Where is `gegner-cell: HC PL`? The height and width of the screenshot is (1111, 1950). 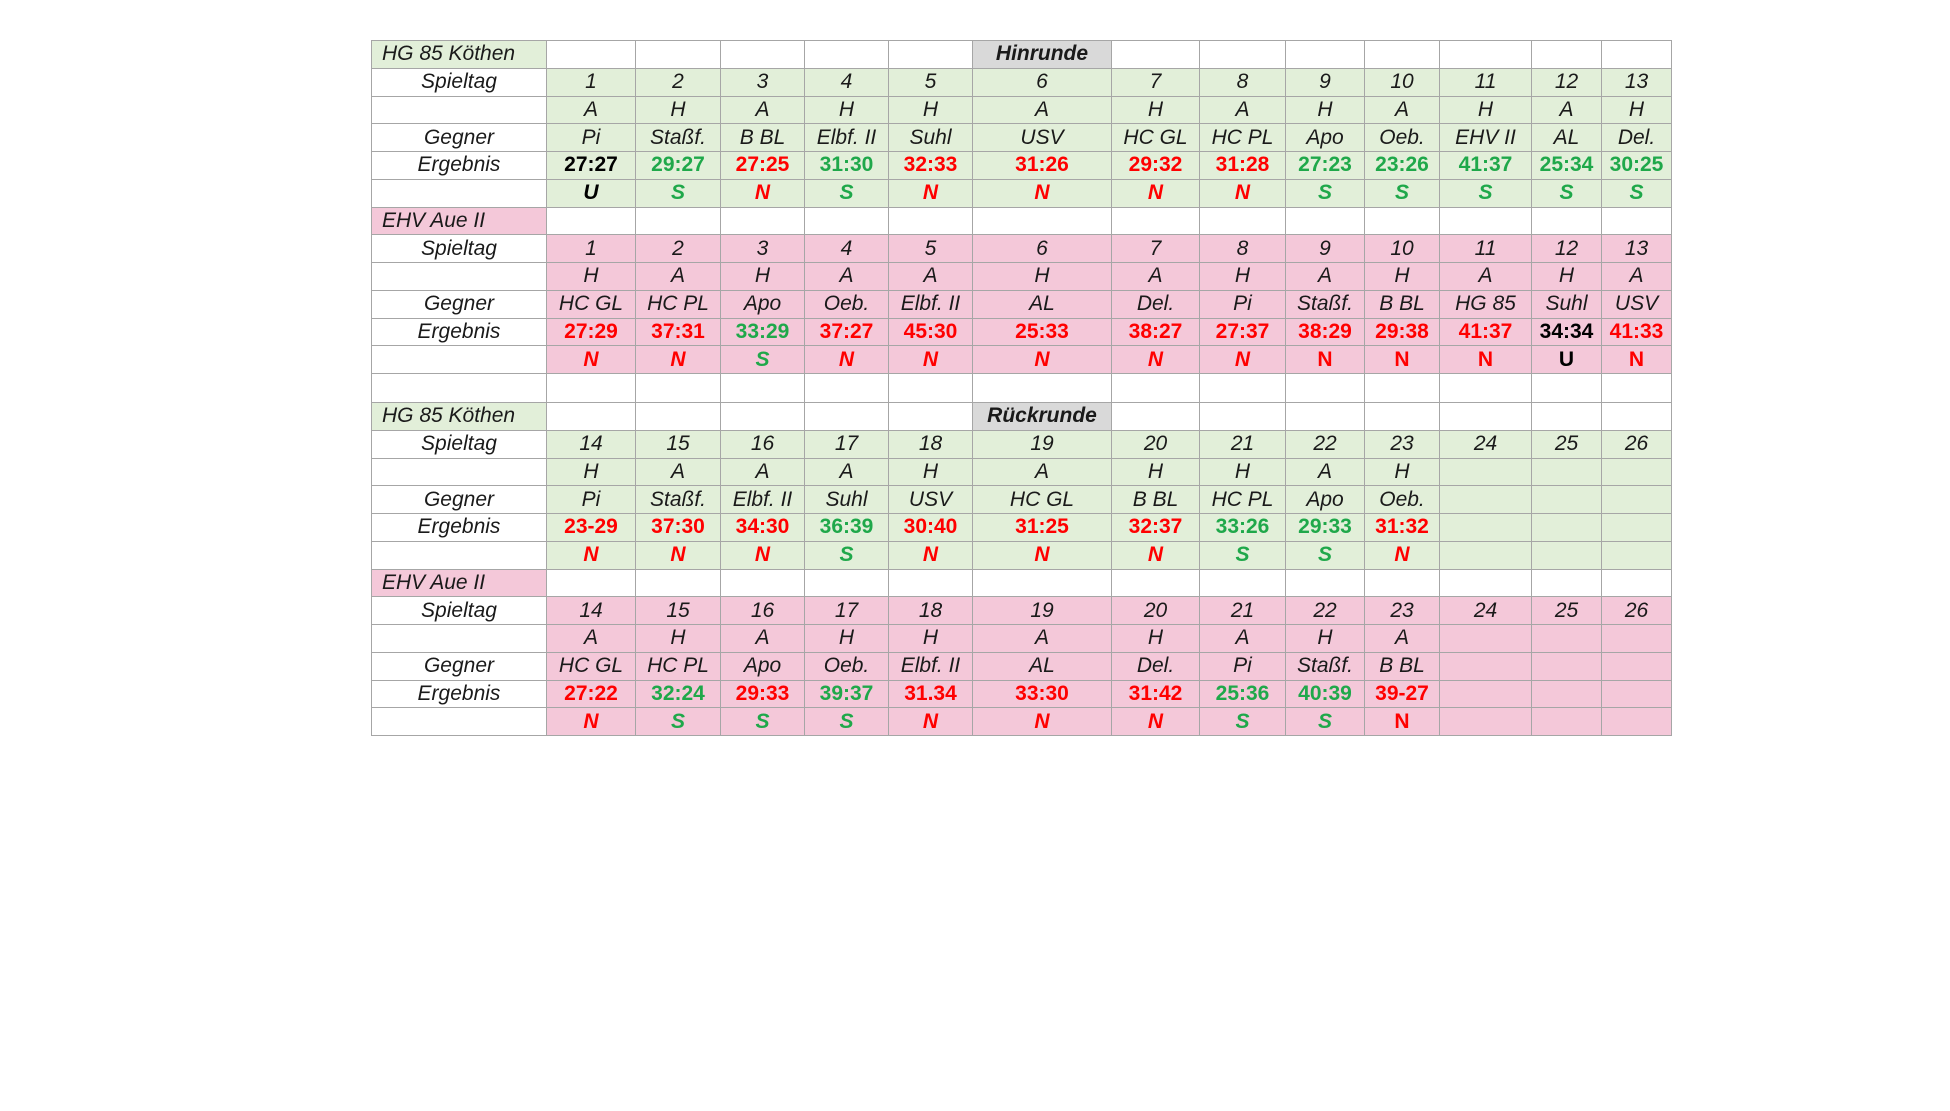 gegner-cell: HC PL is located at coordinates (1242, 137).